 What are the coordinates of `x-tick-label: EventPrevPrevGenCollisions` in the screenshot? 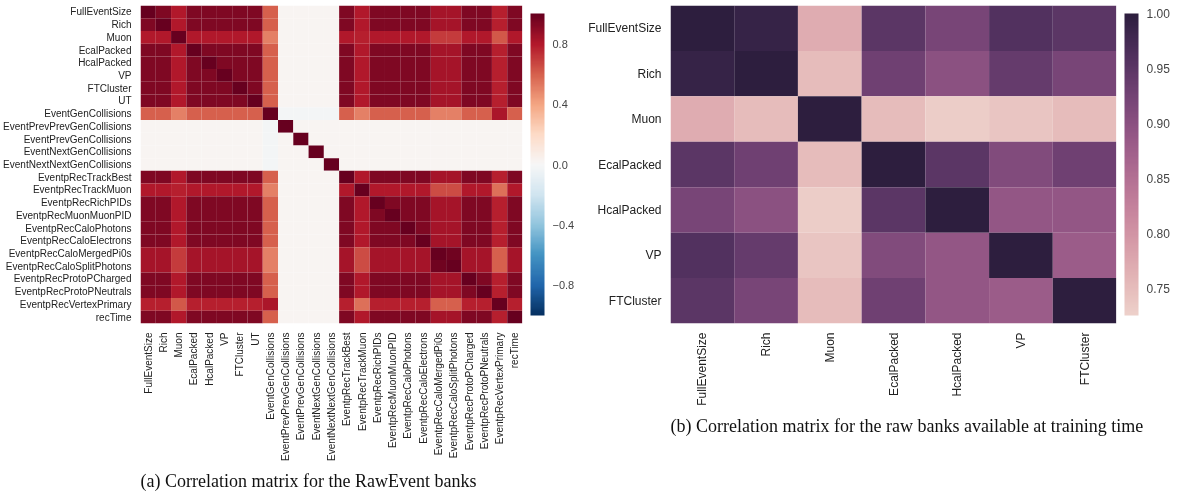 It's located at (286, 396).